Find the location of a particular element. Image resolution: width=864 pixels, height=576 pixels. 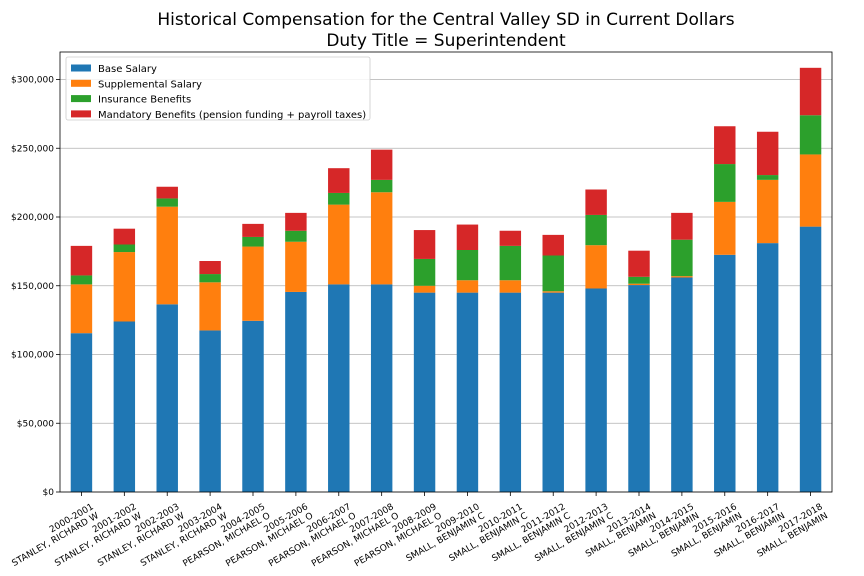

legend-label: Supplemental Salary is located at coordinates (150, 84).